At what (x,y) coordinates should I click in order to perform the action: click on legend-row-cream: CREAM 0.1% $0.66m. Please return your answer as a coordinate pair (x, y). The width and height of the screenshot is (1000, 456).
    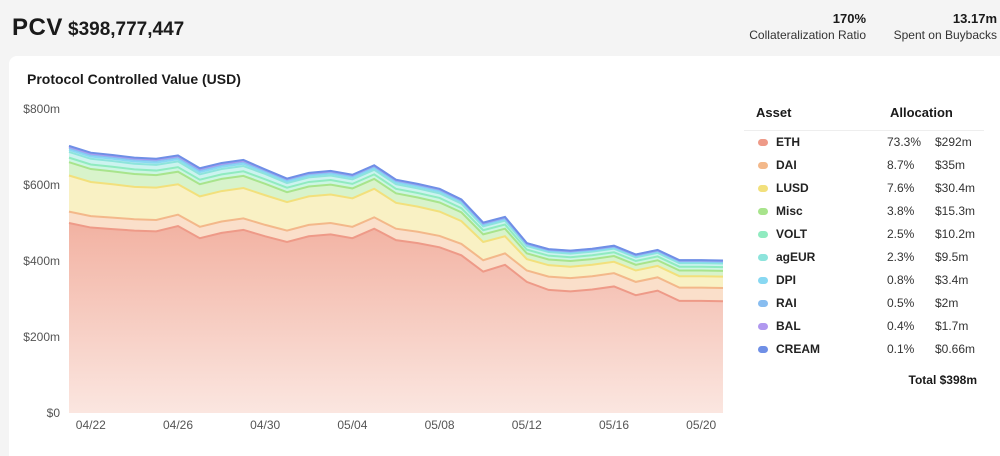
    Looking at the image, I should click on (864, 349).